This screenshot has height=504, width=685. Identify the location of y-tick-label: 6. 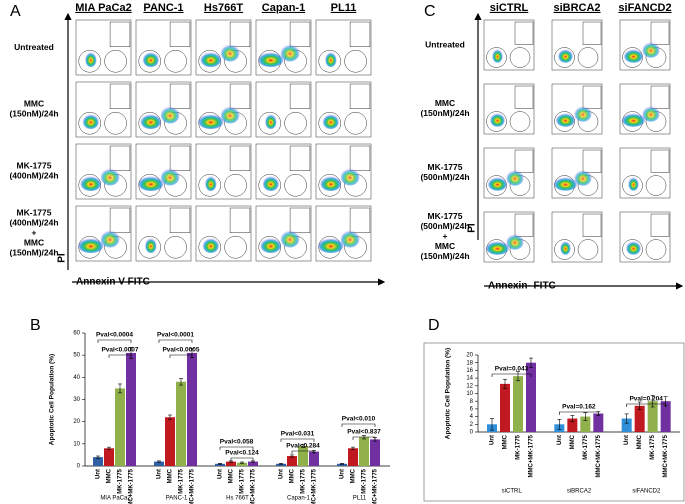
(472, 409).